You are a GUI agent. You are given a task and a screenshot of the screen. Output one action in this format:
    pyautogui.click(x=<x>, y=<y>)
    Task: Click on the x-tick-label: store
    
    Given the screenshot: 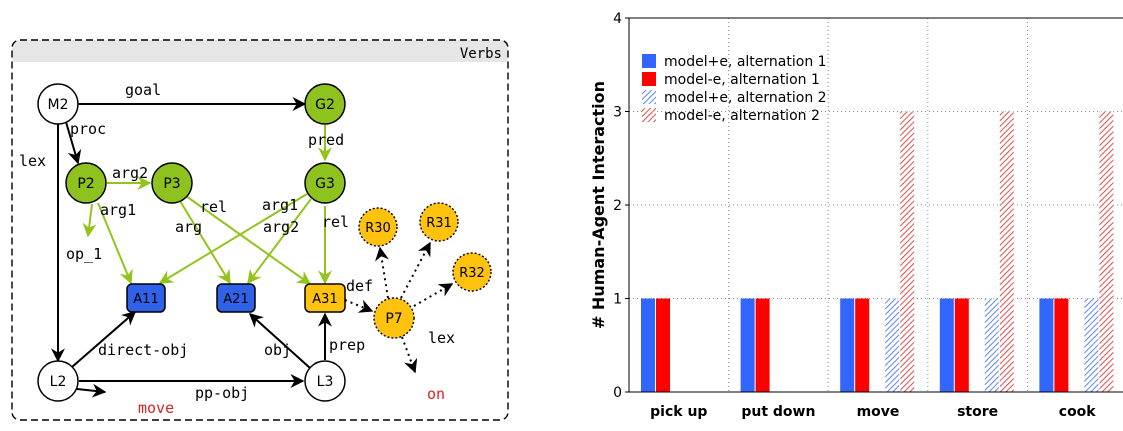 What is the action you would take?
    pyautogui.click(x=977, y=412)
    